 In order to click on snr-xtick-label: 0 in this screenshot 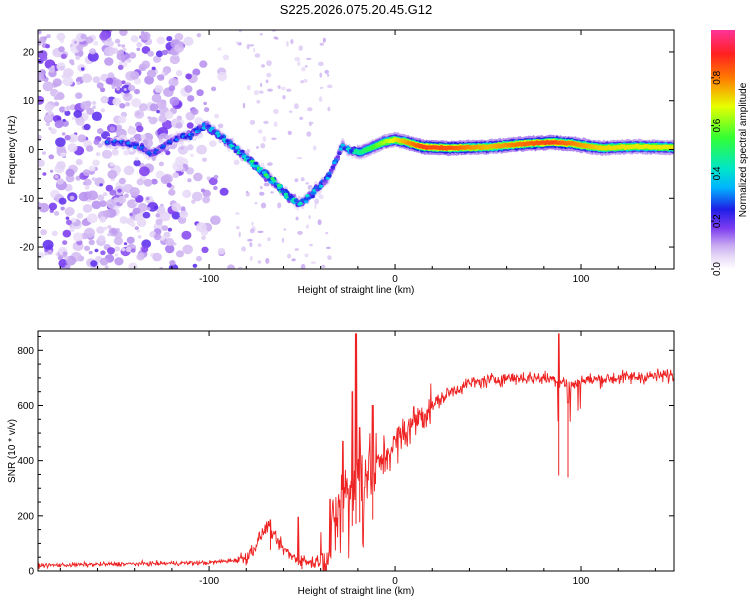, I will do `click(395, 581)`.